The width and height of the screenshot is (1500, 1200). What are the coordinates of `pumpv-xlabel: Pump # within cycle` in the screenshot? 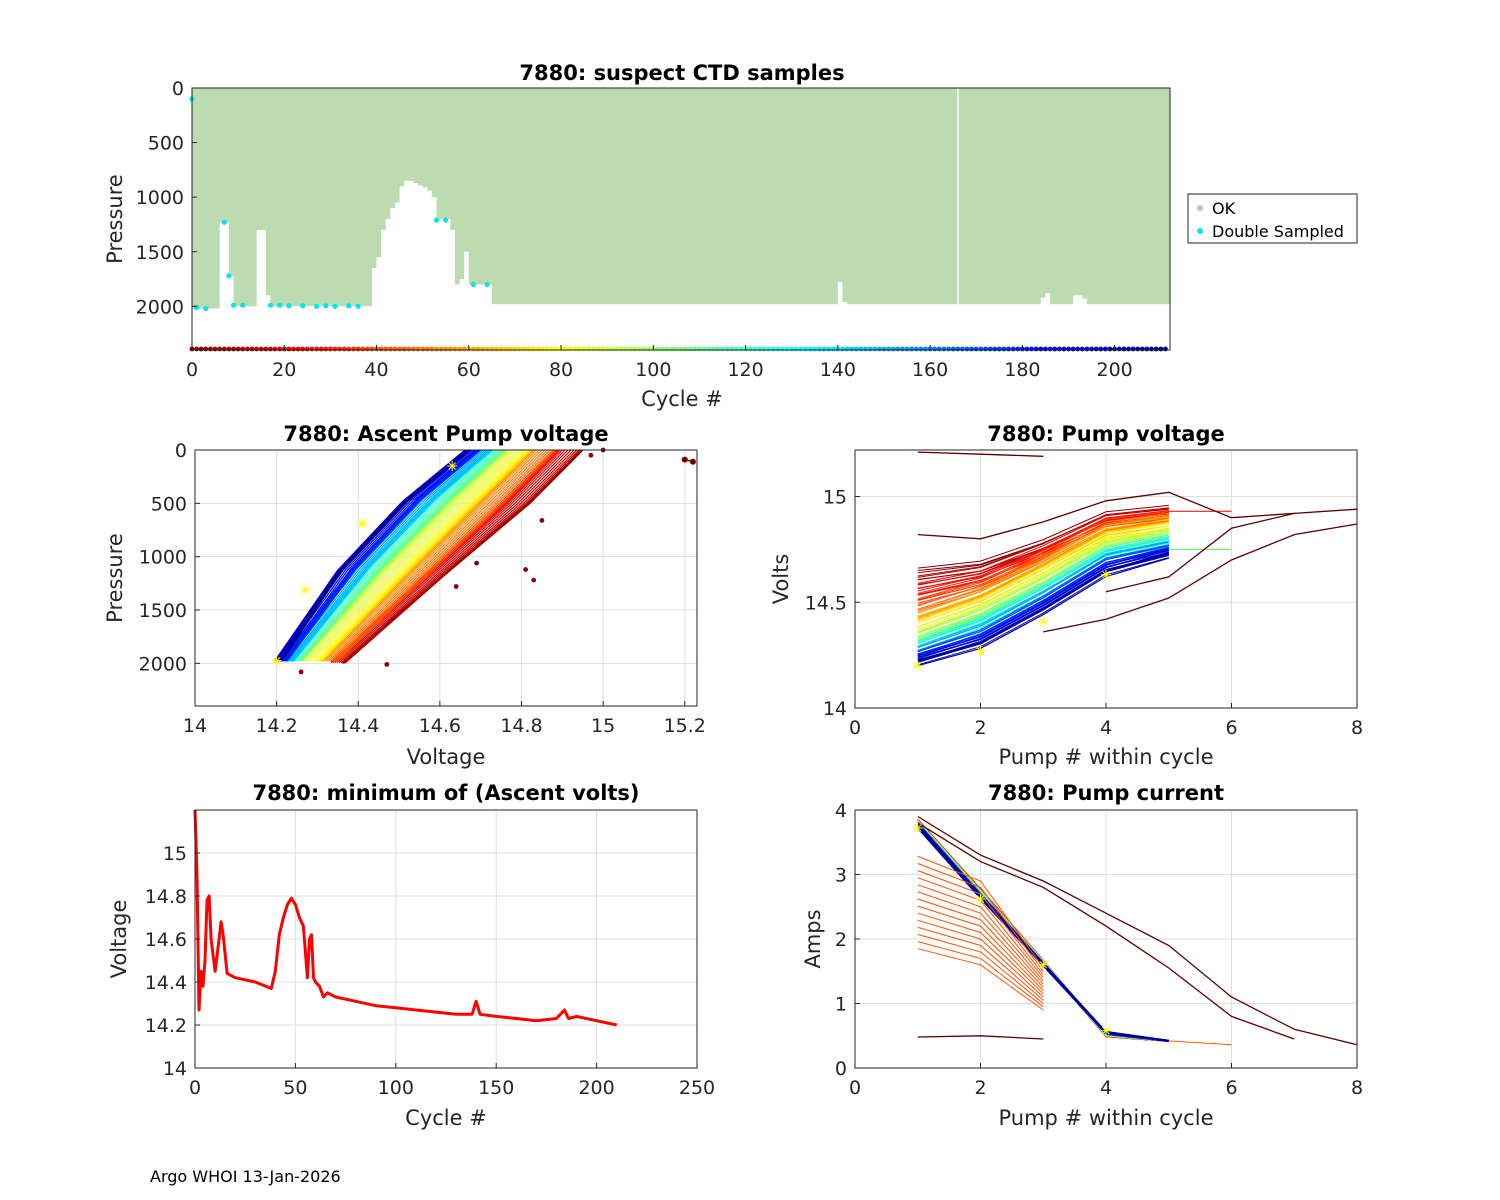 It's located at (1106, 757).